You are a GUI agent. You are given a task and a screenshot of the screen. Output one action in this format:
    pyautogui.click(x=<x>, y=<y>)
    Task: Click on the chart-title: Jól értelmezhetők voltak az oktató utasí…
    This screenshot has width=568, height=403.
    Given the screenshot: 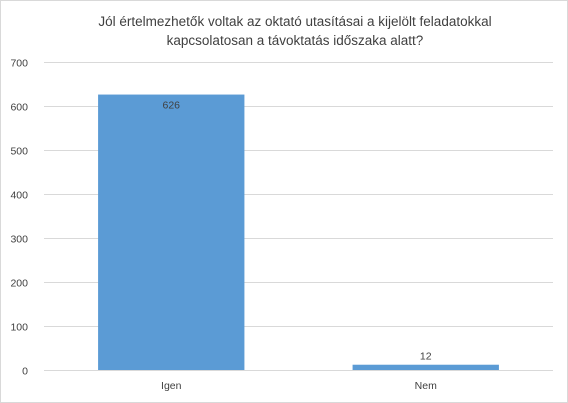 What is the action you would take?
    pyautogui.click(x=295, y=31)
    